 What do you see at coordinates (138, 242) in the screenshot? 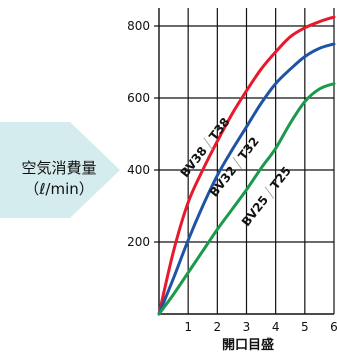
I see `y-tick-label: 200` at bounding box center [138, 242].